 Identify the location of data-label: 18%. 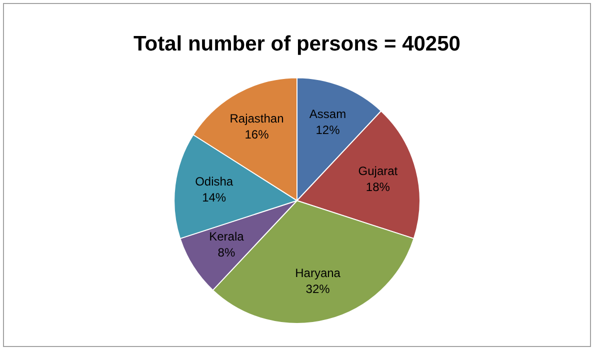
(378, 187).